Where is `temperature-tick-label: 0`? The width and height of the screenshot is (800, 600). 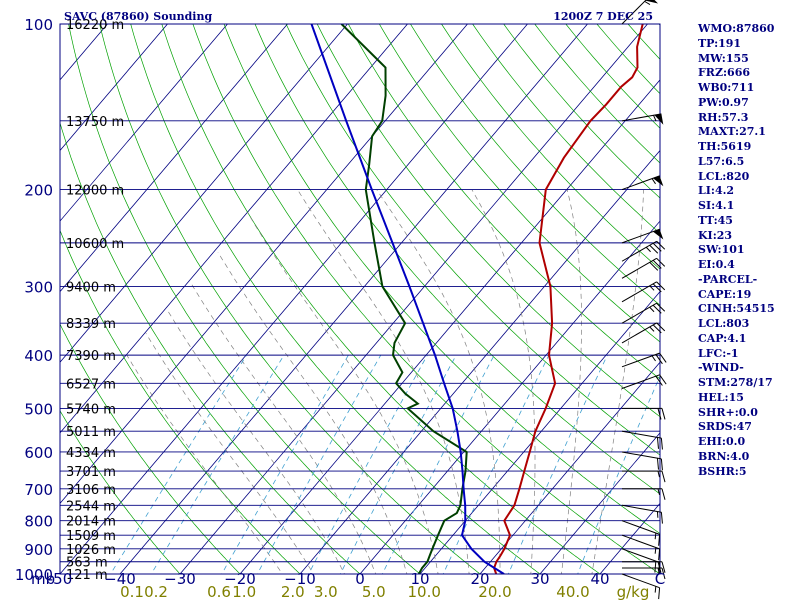 temperature-tick-label: 0 is located at coordinates (360, 579).